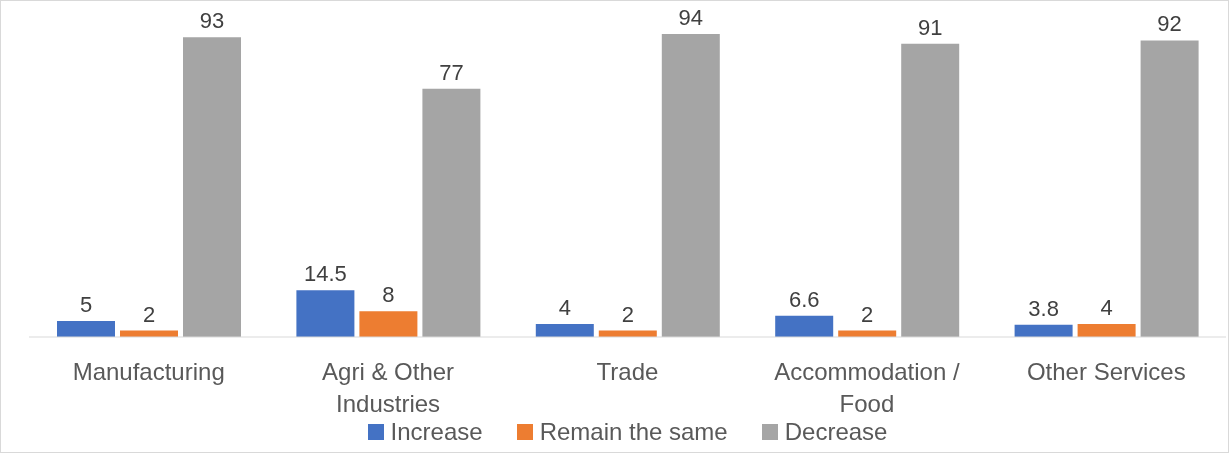 The image size is (1229, 453). Describe the element at coordinates (633, 432) in the screenshot. I see `legend-label: Remain the same` at that location.